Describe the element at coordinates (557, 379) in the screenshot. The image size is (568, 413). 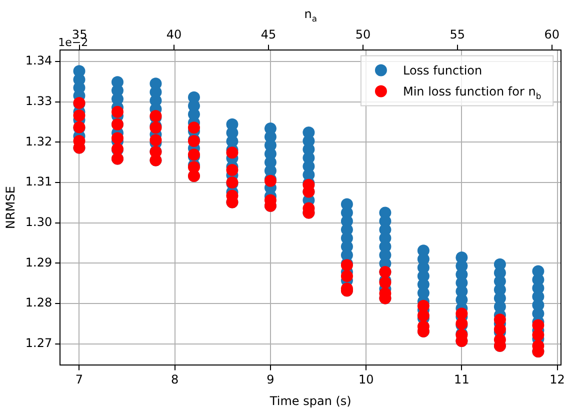
I see `x-tick-label: 12` at that location.